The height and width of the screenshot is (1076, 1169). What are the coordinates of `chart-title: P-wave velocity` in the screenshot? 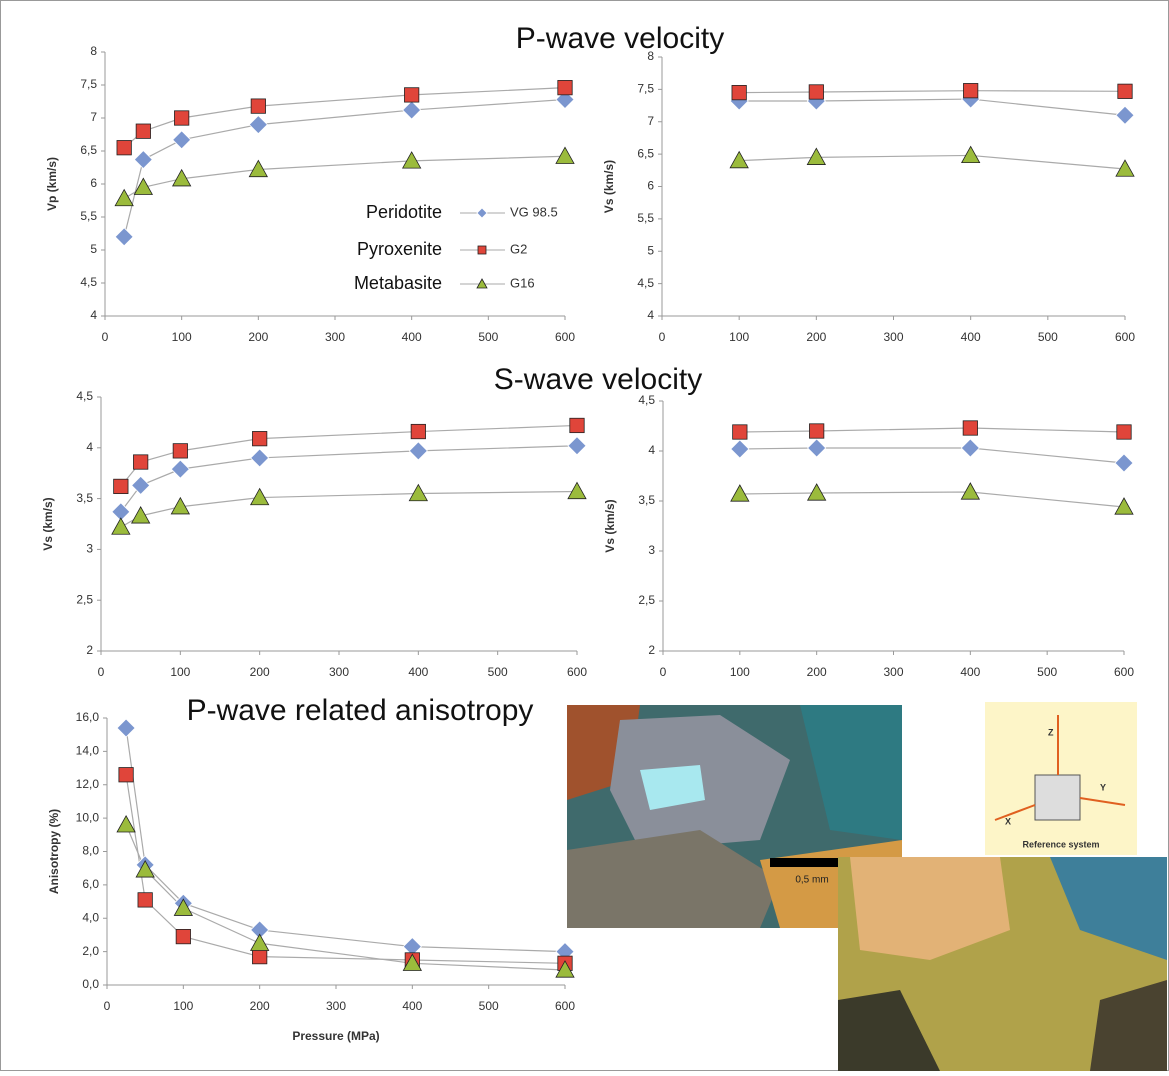 It's located at (620, 38).